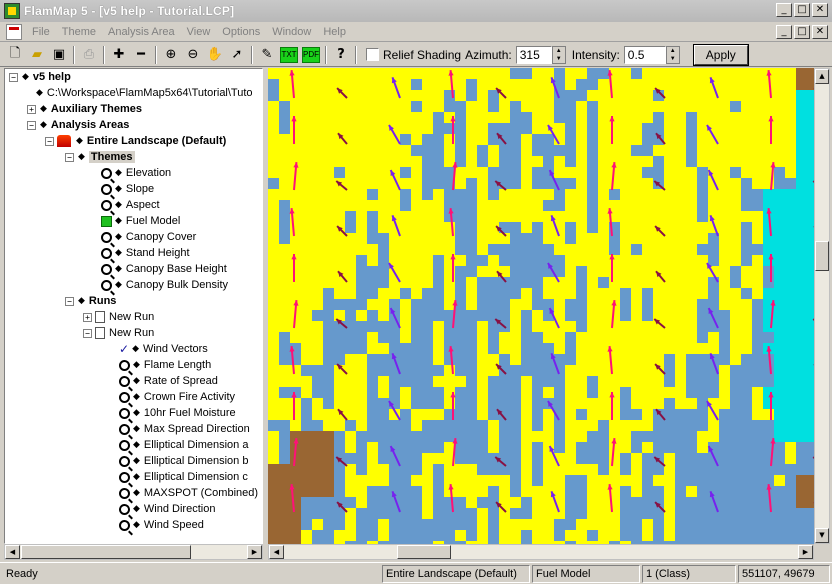 The height and width of the screenshot is (584, 832). What do you see at coordinates (267, 54) in the screenshot?
I see `pencil-icon: ✎` at bounding box center [267, 54].